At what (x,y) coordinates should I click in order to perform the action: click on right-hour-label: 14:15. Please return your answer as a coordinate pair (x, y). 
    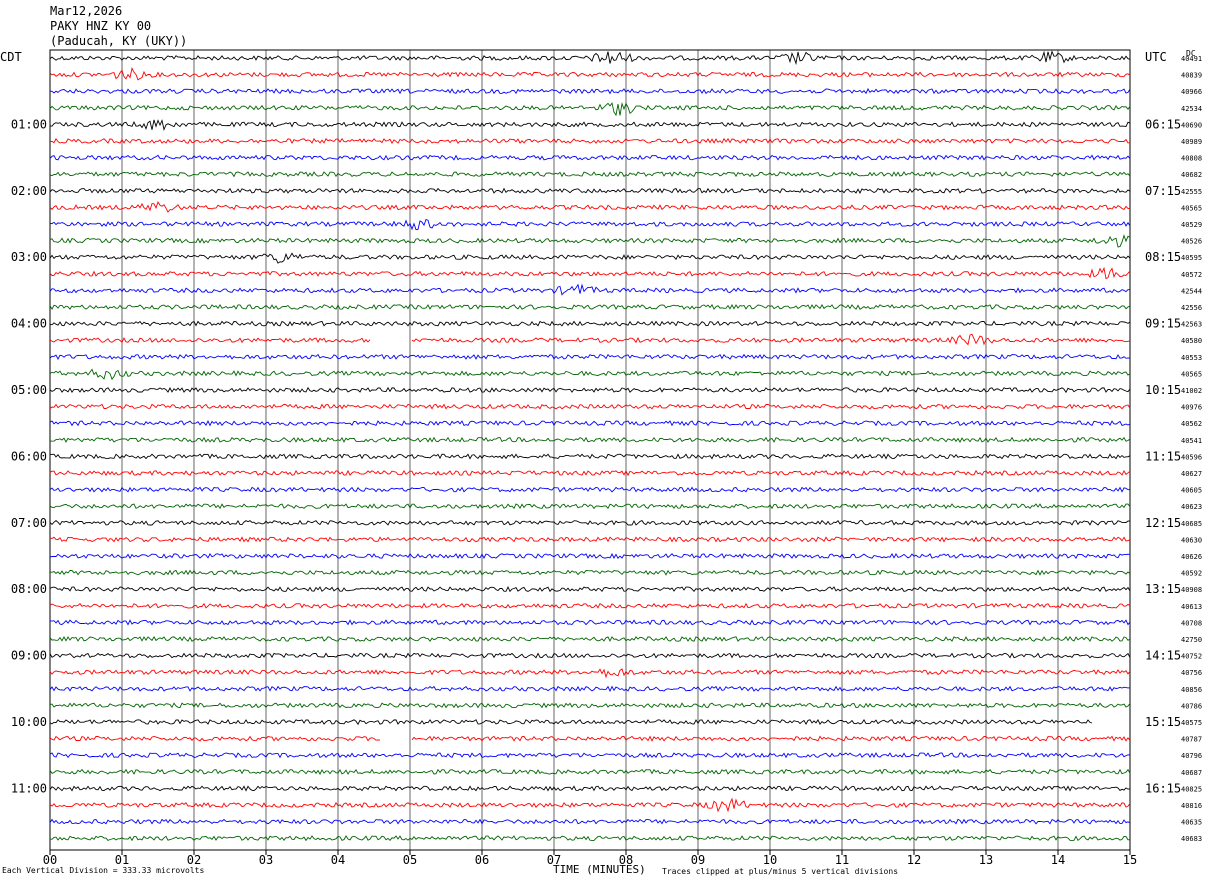
    Looking at the image, I should click on (1163, 656).